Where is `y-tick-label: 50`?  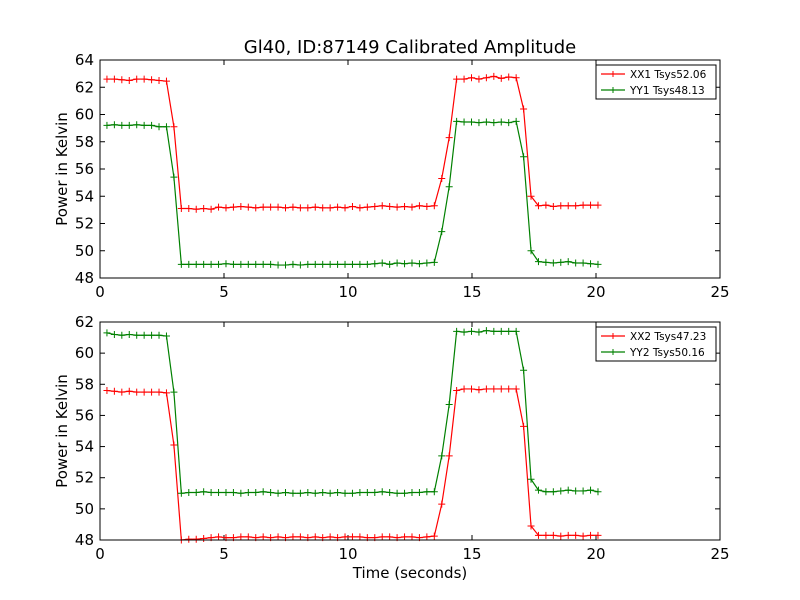
y-tick-label: 50 is located at coordinates (84, 251).